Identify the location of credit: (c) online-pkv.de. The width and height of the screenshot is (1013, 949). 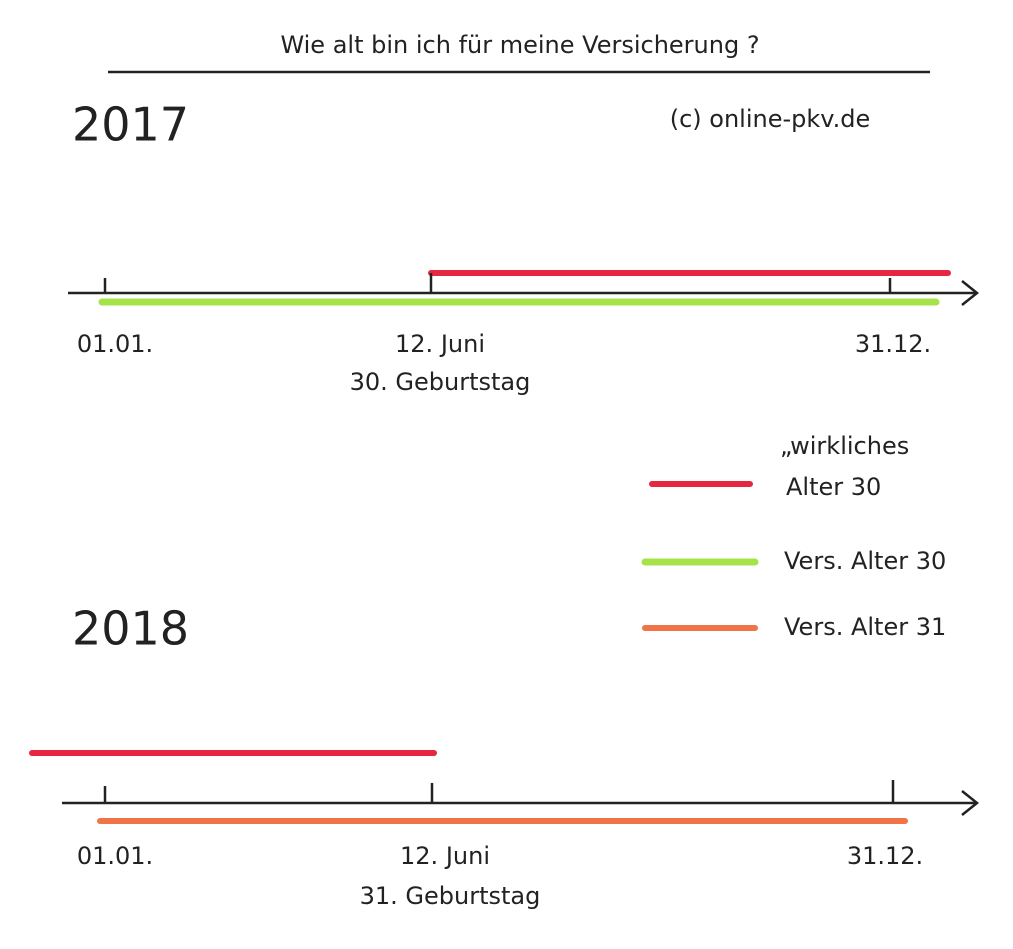
(770, 119).